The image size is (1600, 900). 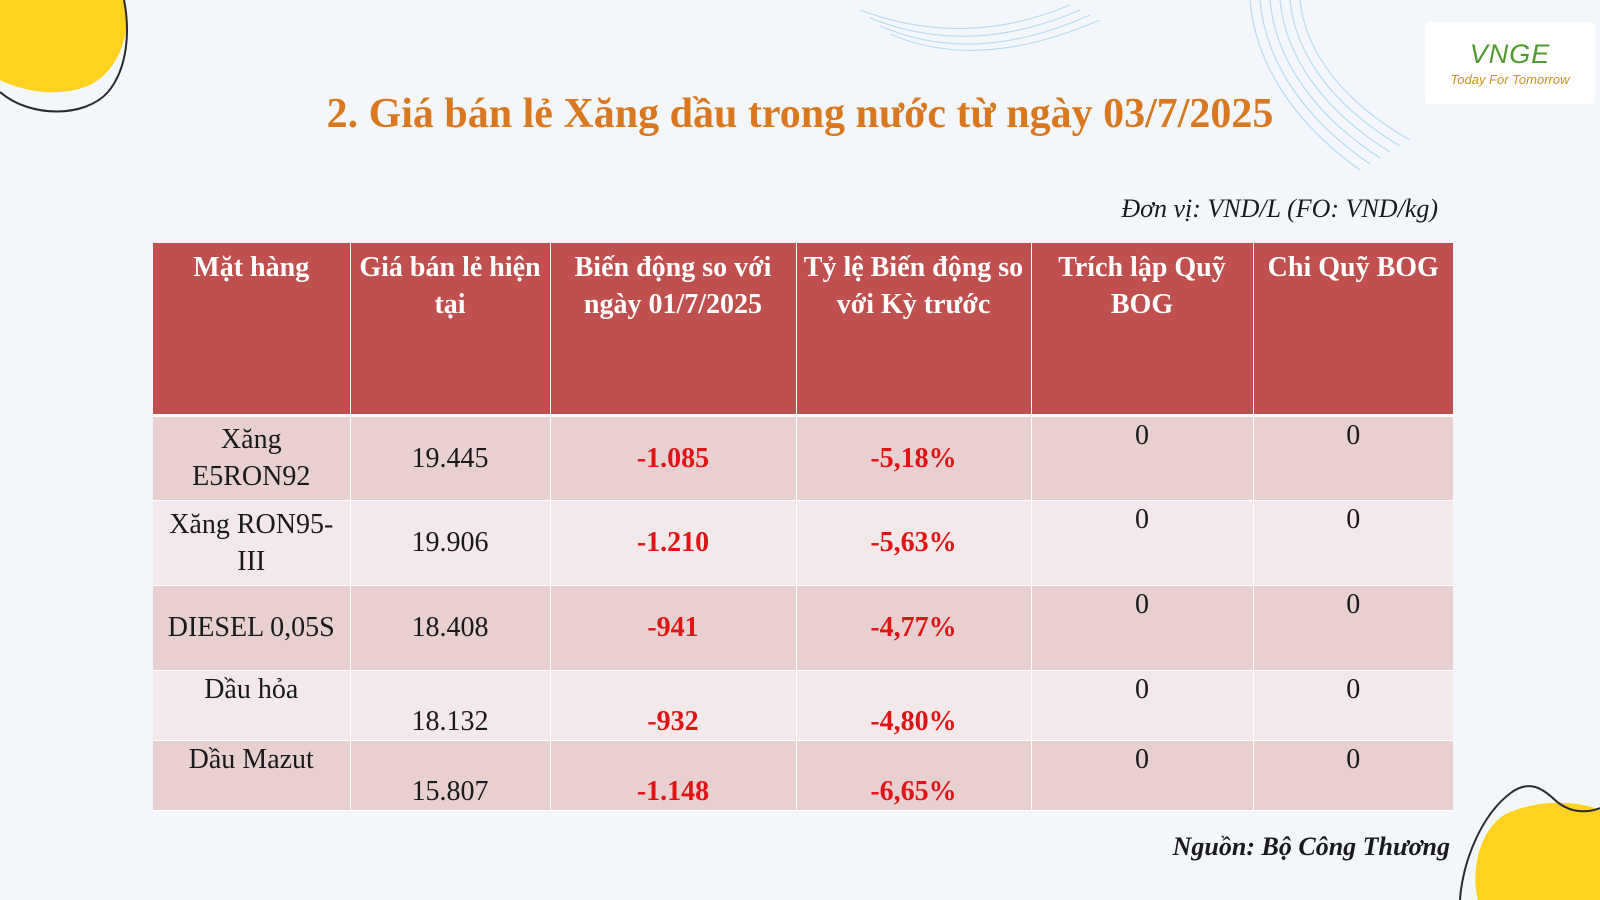 I want to click on logo-tagline: Today For Tomorrow, so click(x=1510, y=79).